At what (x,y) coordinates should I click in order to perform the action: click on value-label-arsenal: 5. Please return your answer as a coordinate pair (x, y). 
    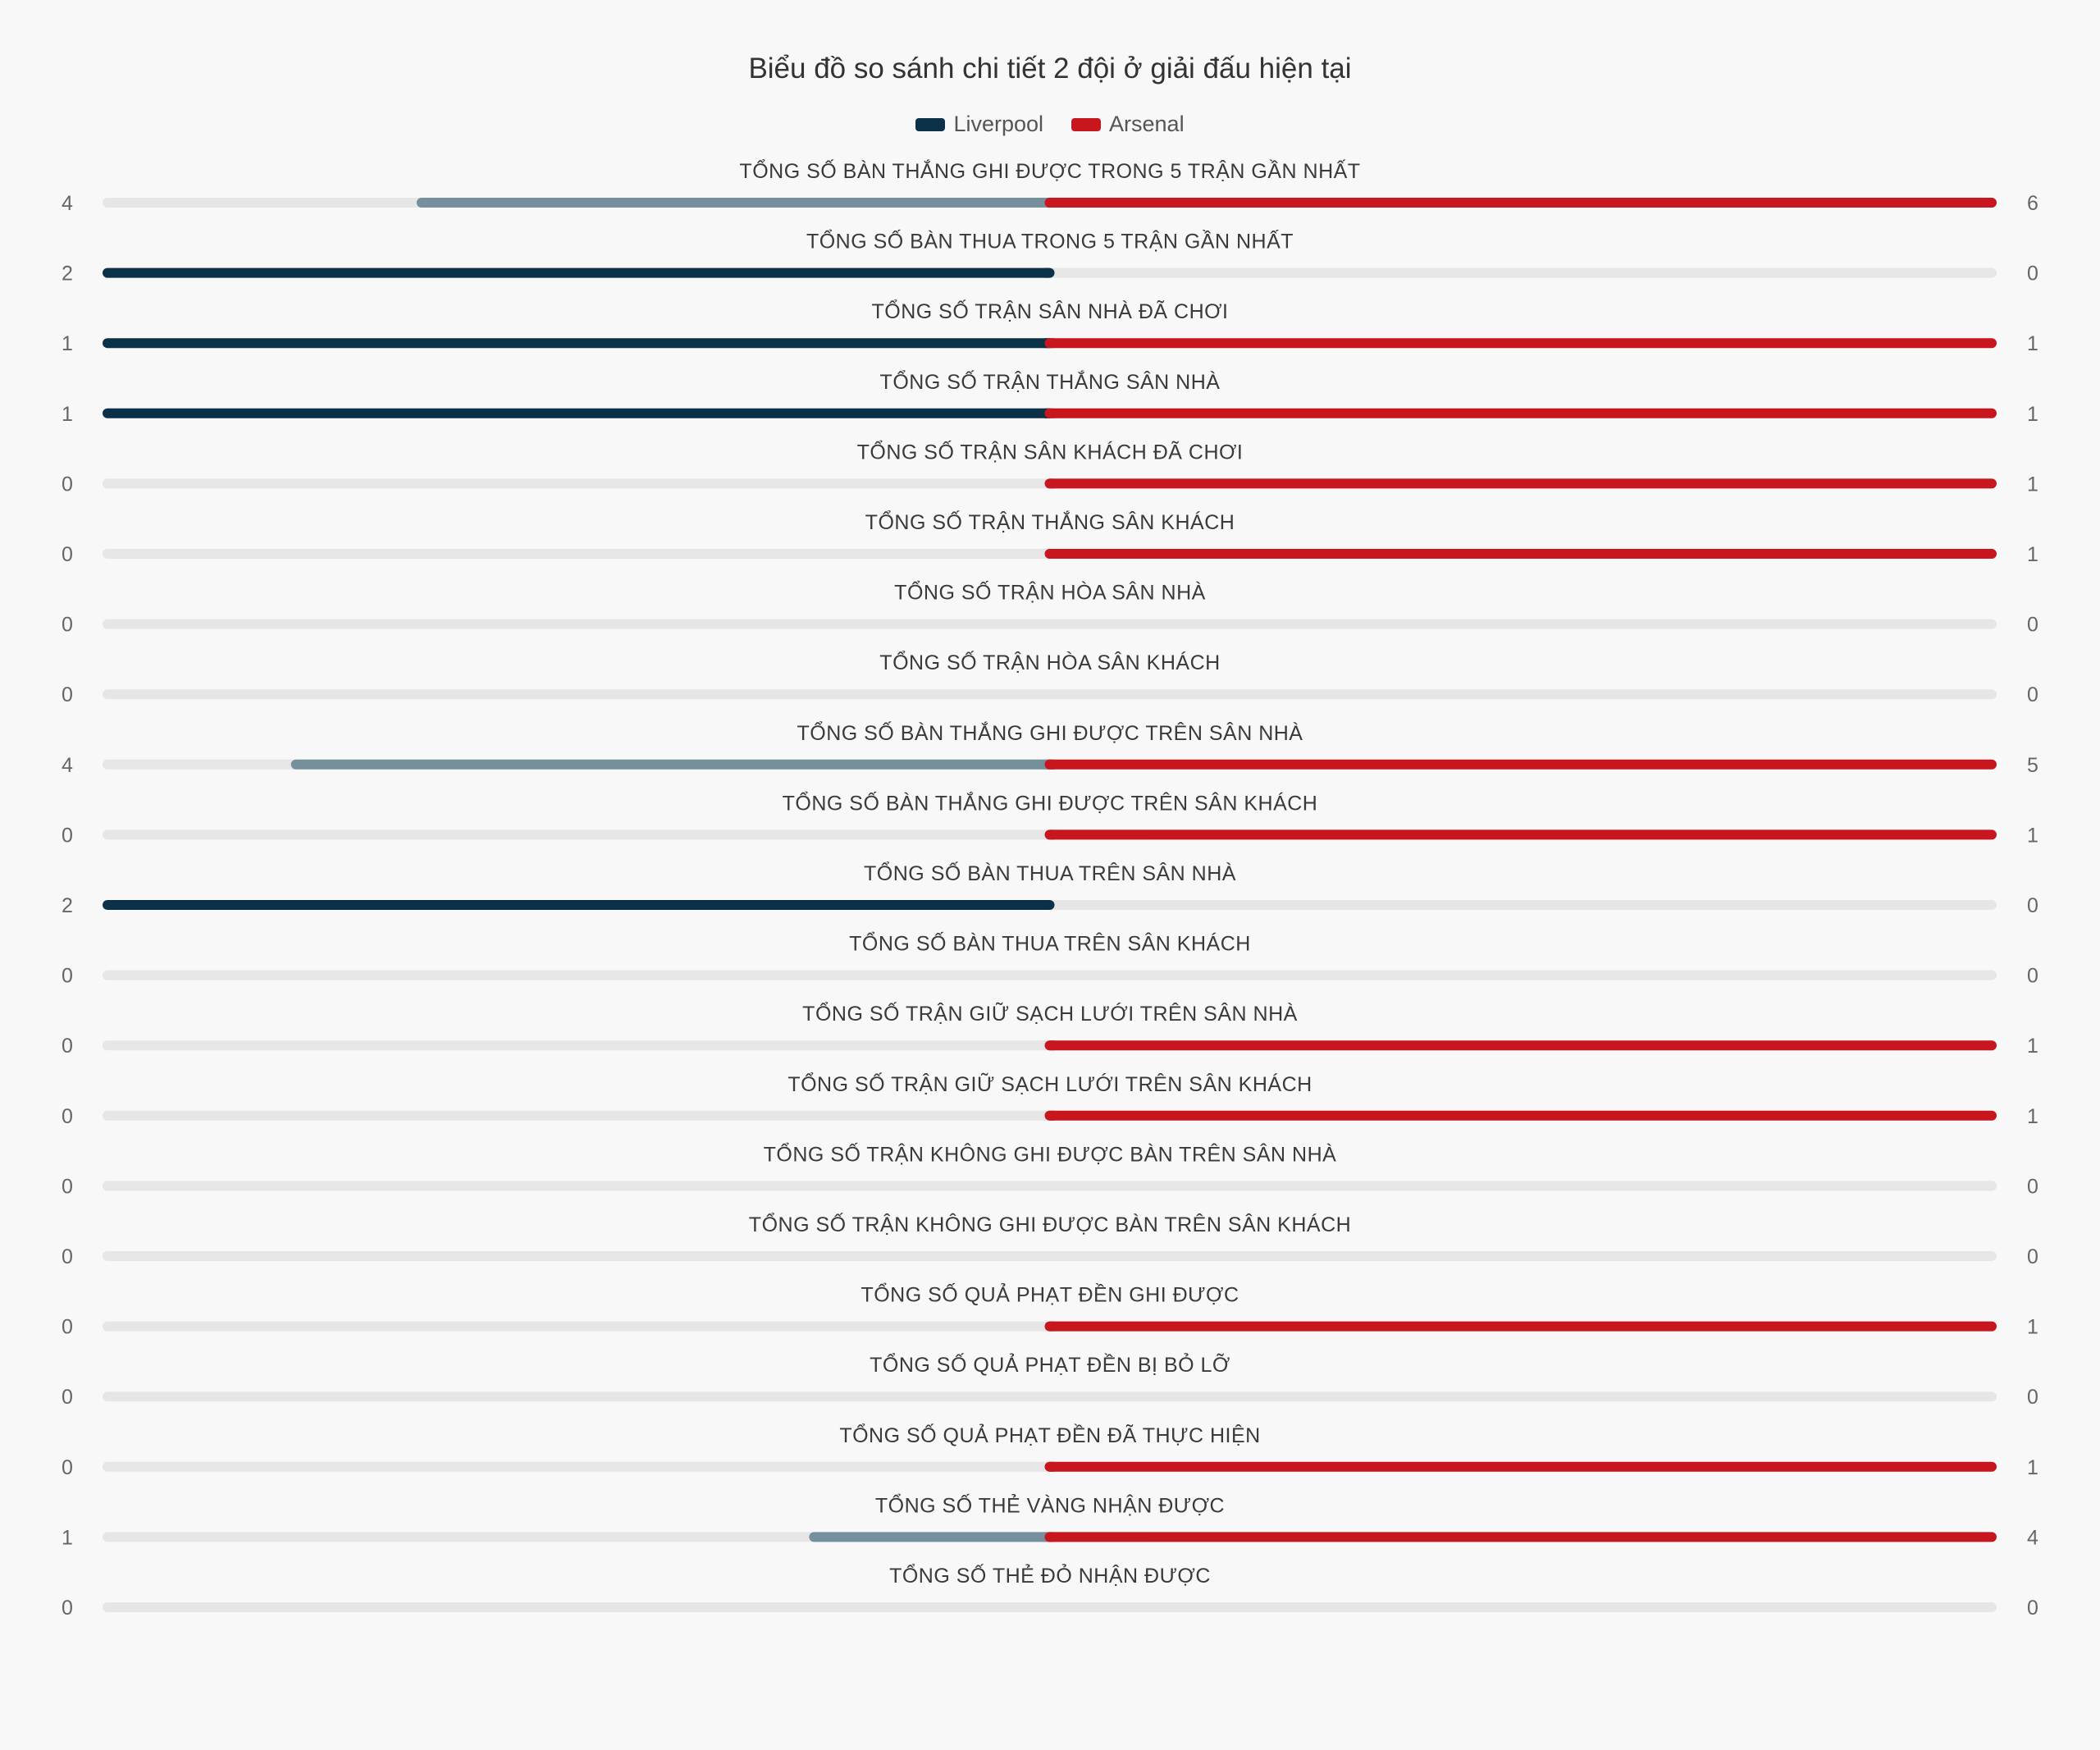
    Looking at the image, I should click on (2032, 765).